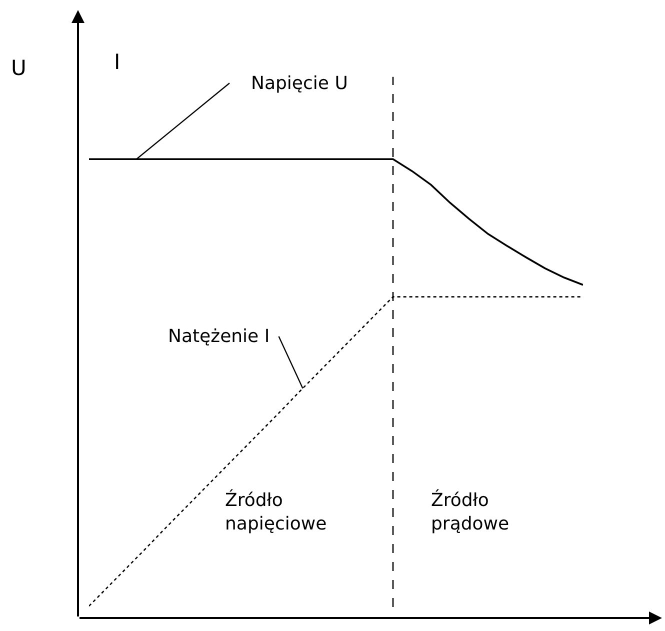  What do you see at coordinates (219, 336) in the screenshot?
I see `text: Natężenie I` at bounding box center [219, 336].